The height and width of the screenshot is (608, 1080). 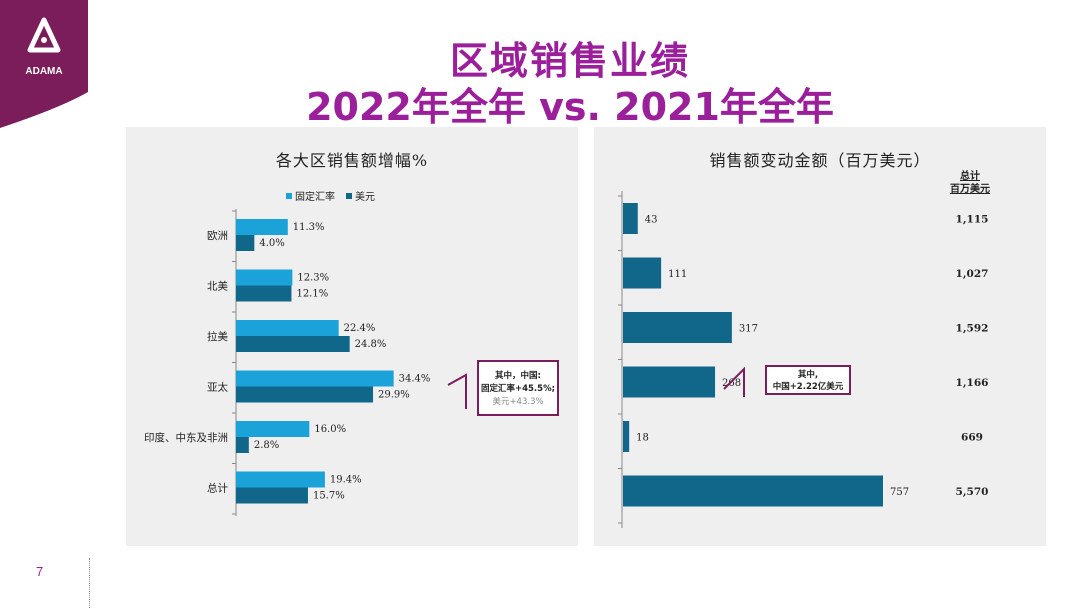 I want to click on total-value: 1,027, so click(x=972, y=274).